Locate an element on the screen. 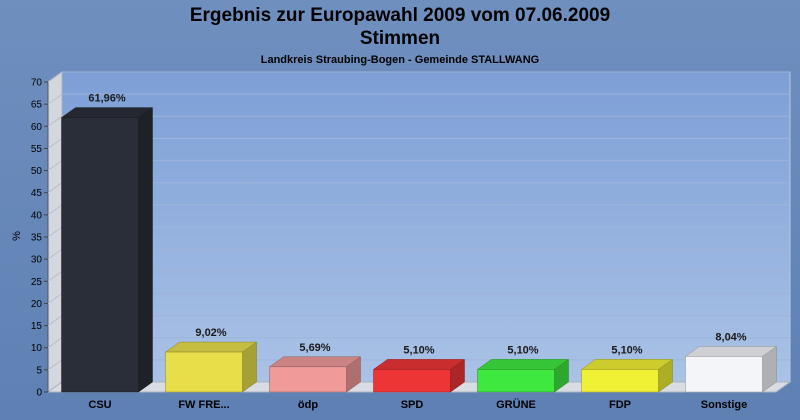 The image size is (800, 420). x-tick-label: GRÜNE is located at coordinates (516, 404).